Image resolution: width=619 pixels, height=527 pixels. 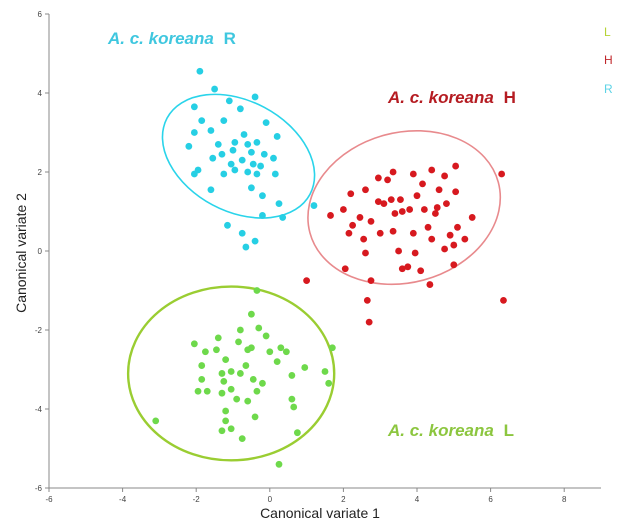 I want to click on y-tick-label: 4, so click(x=40, y=93).